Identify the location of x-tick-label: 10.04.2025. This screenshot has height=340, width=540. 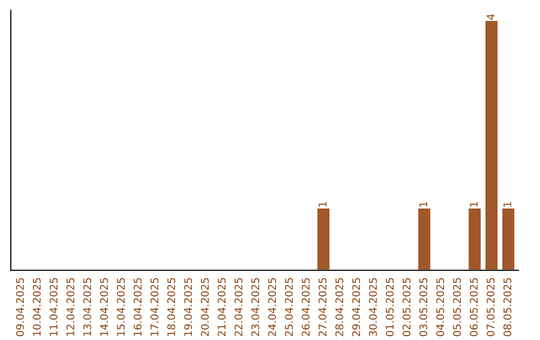
(36, 307).